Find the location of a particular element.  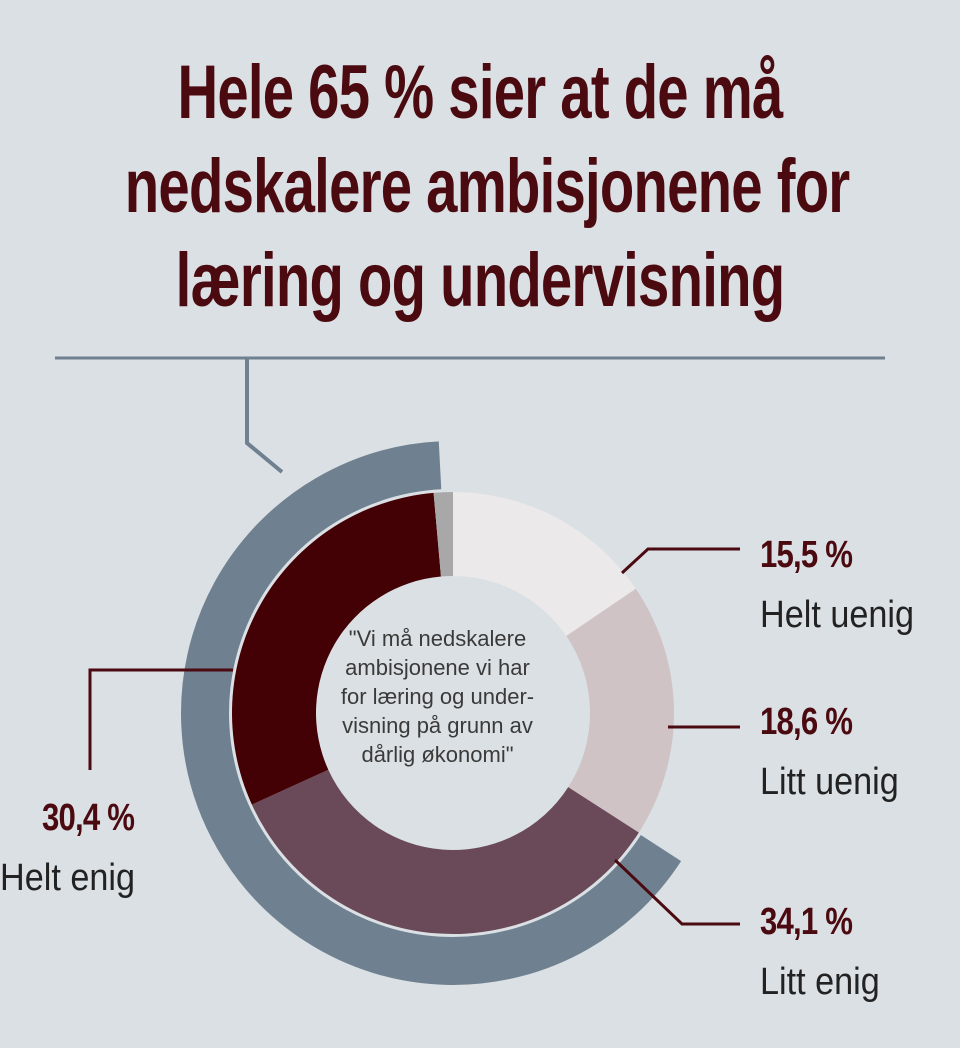

chart-title-line-3: læring og undervisning is located at coordinates (480, 280).